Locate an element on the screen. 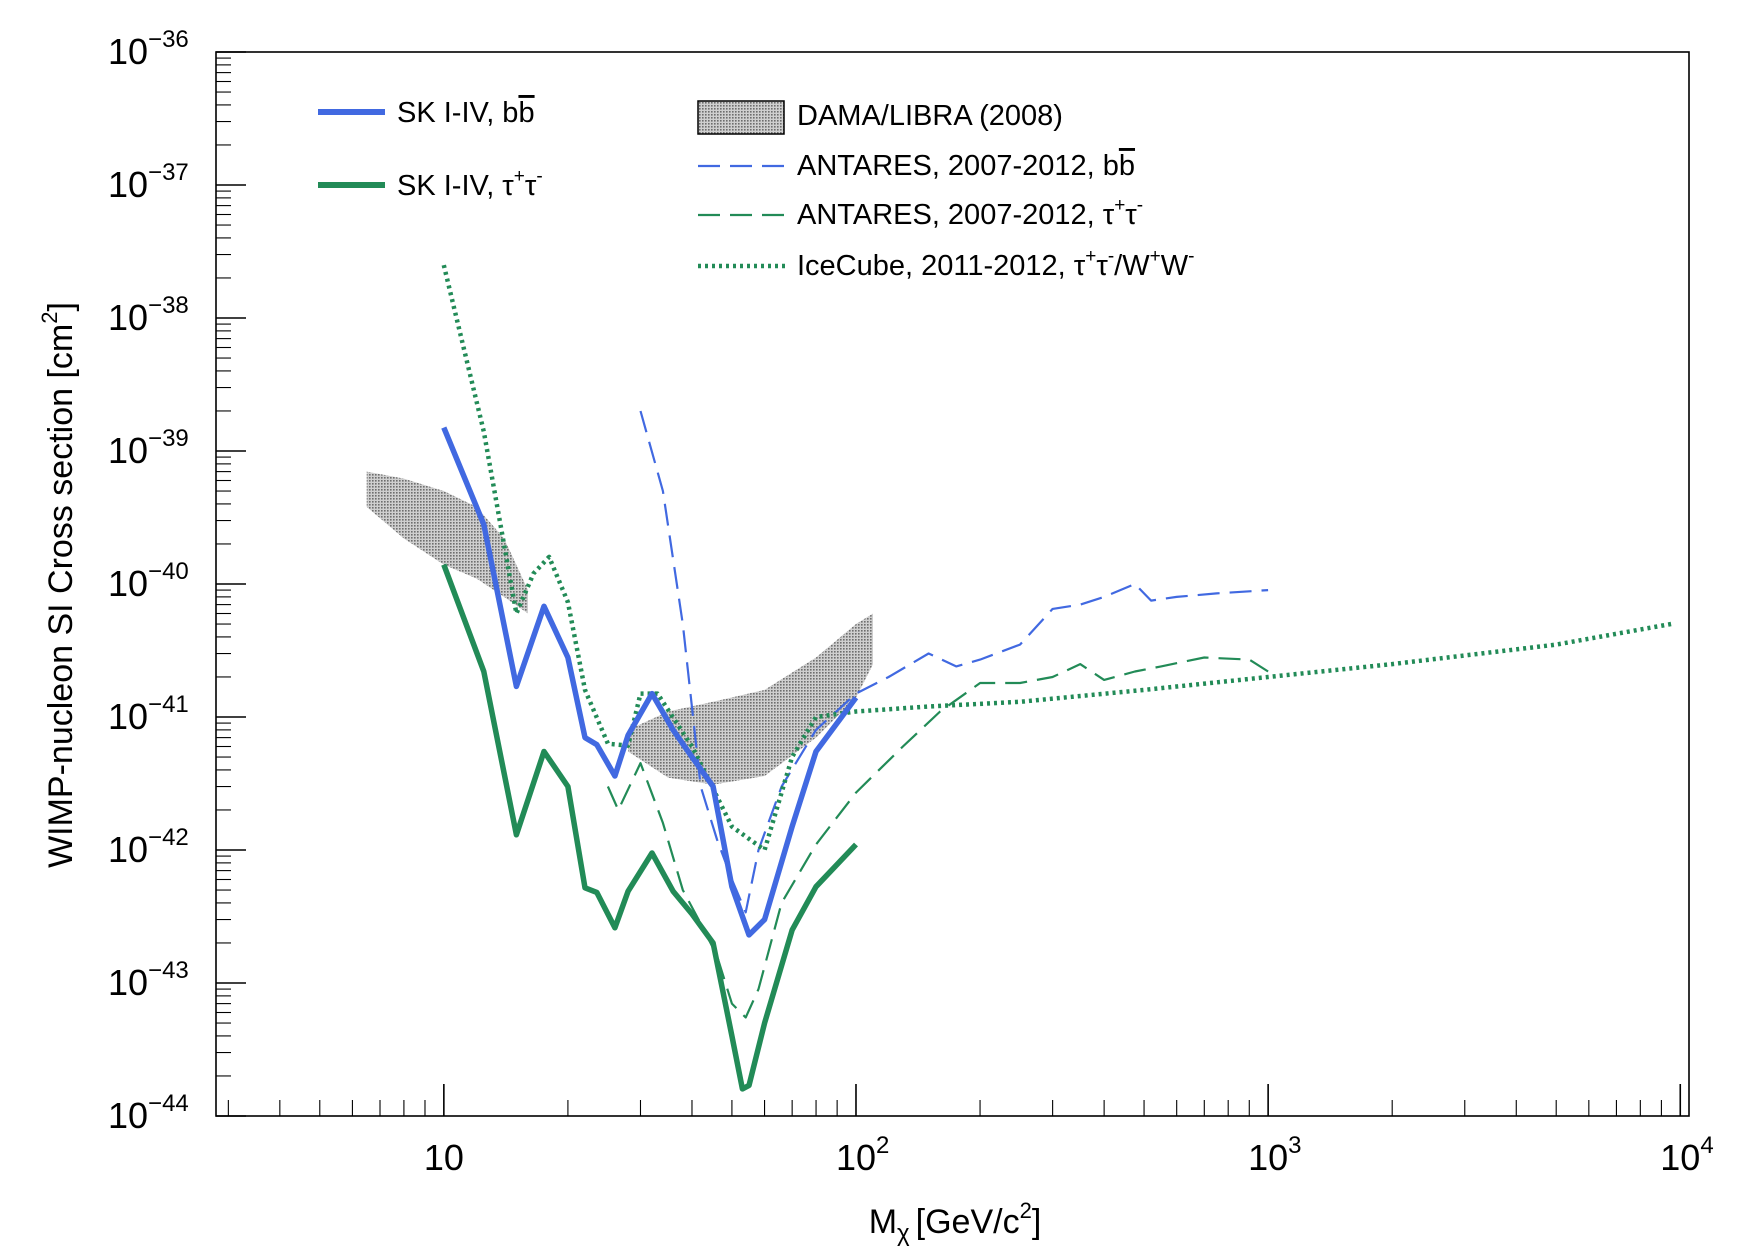  legend-label-icecube: IceCube, 2011-2012, τ+τ-/W+W- is located at coordinates (995, 264).